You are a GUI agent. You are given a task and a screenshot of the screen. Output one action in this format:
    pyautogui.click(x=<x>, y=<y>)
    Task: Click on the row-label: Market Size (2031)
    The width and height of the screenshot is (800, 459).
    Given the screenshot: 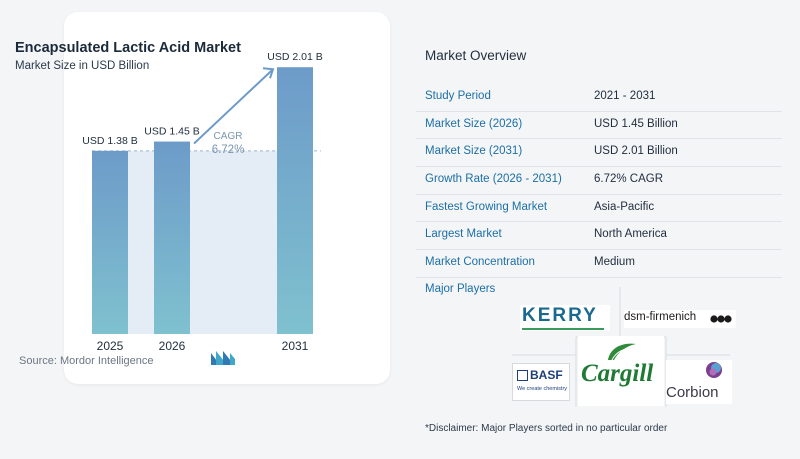 What is the action you would take?
    pyautogui.click(x=474, y=151)
    